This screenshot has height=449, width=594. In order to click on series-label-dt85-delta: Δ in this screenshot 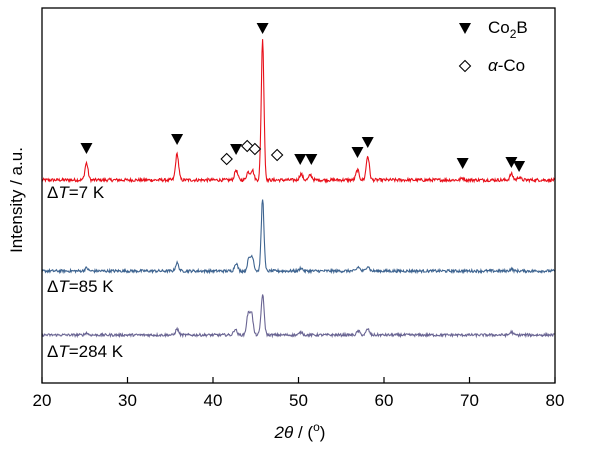, I will do `click(52, 286)`.